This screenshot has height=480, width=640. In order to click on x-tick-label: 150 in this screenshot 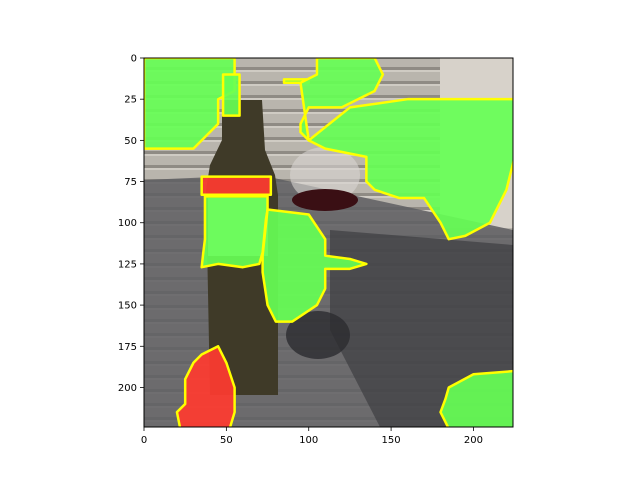, I will do `click(391, 440)`.